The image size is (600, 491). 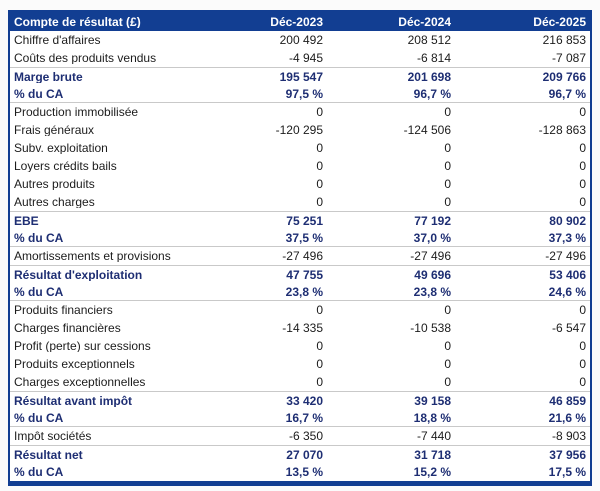 I want to click on table-row: Résultat avant impôt 33 420 39 158 46 859, so click(x=300, y=400).